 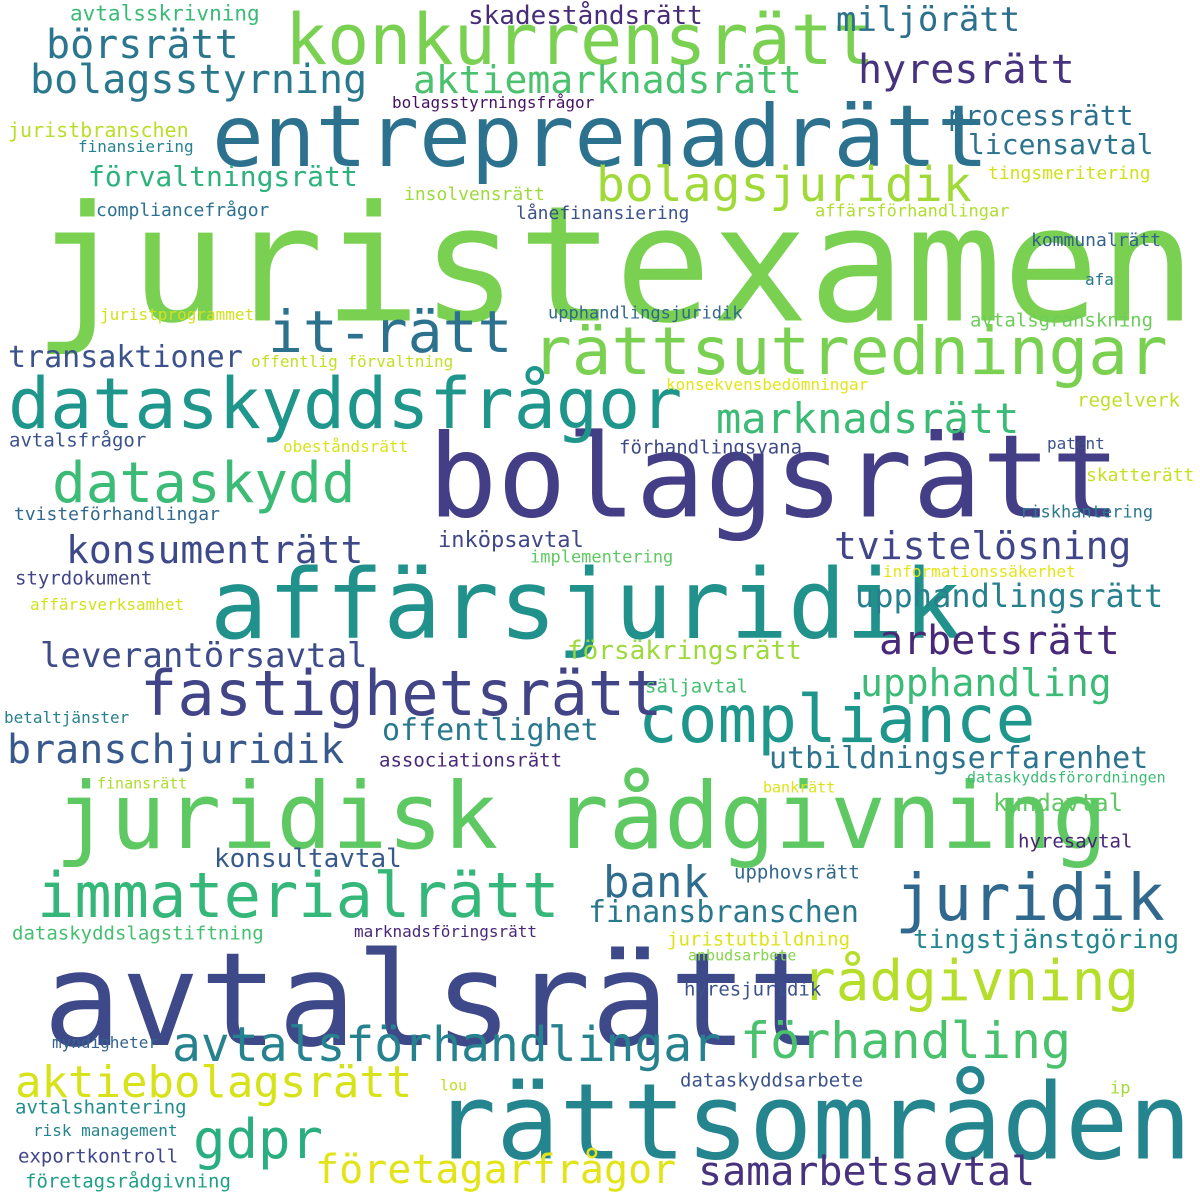 What do you see at coordinates (906, 1041) in the screenshot?
I see `word-forhandling: förhandling` at bounding box center [906, 1041].